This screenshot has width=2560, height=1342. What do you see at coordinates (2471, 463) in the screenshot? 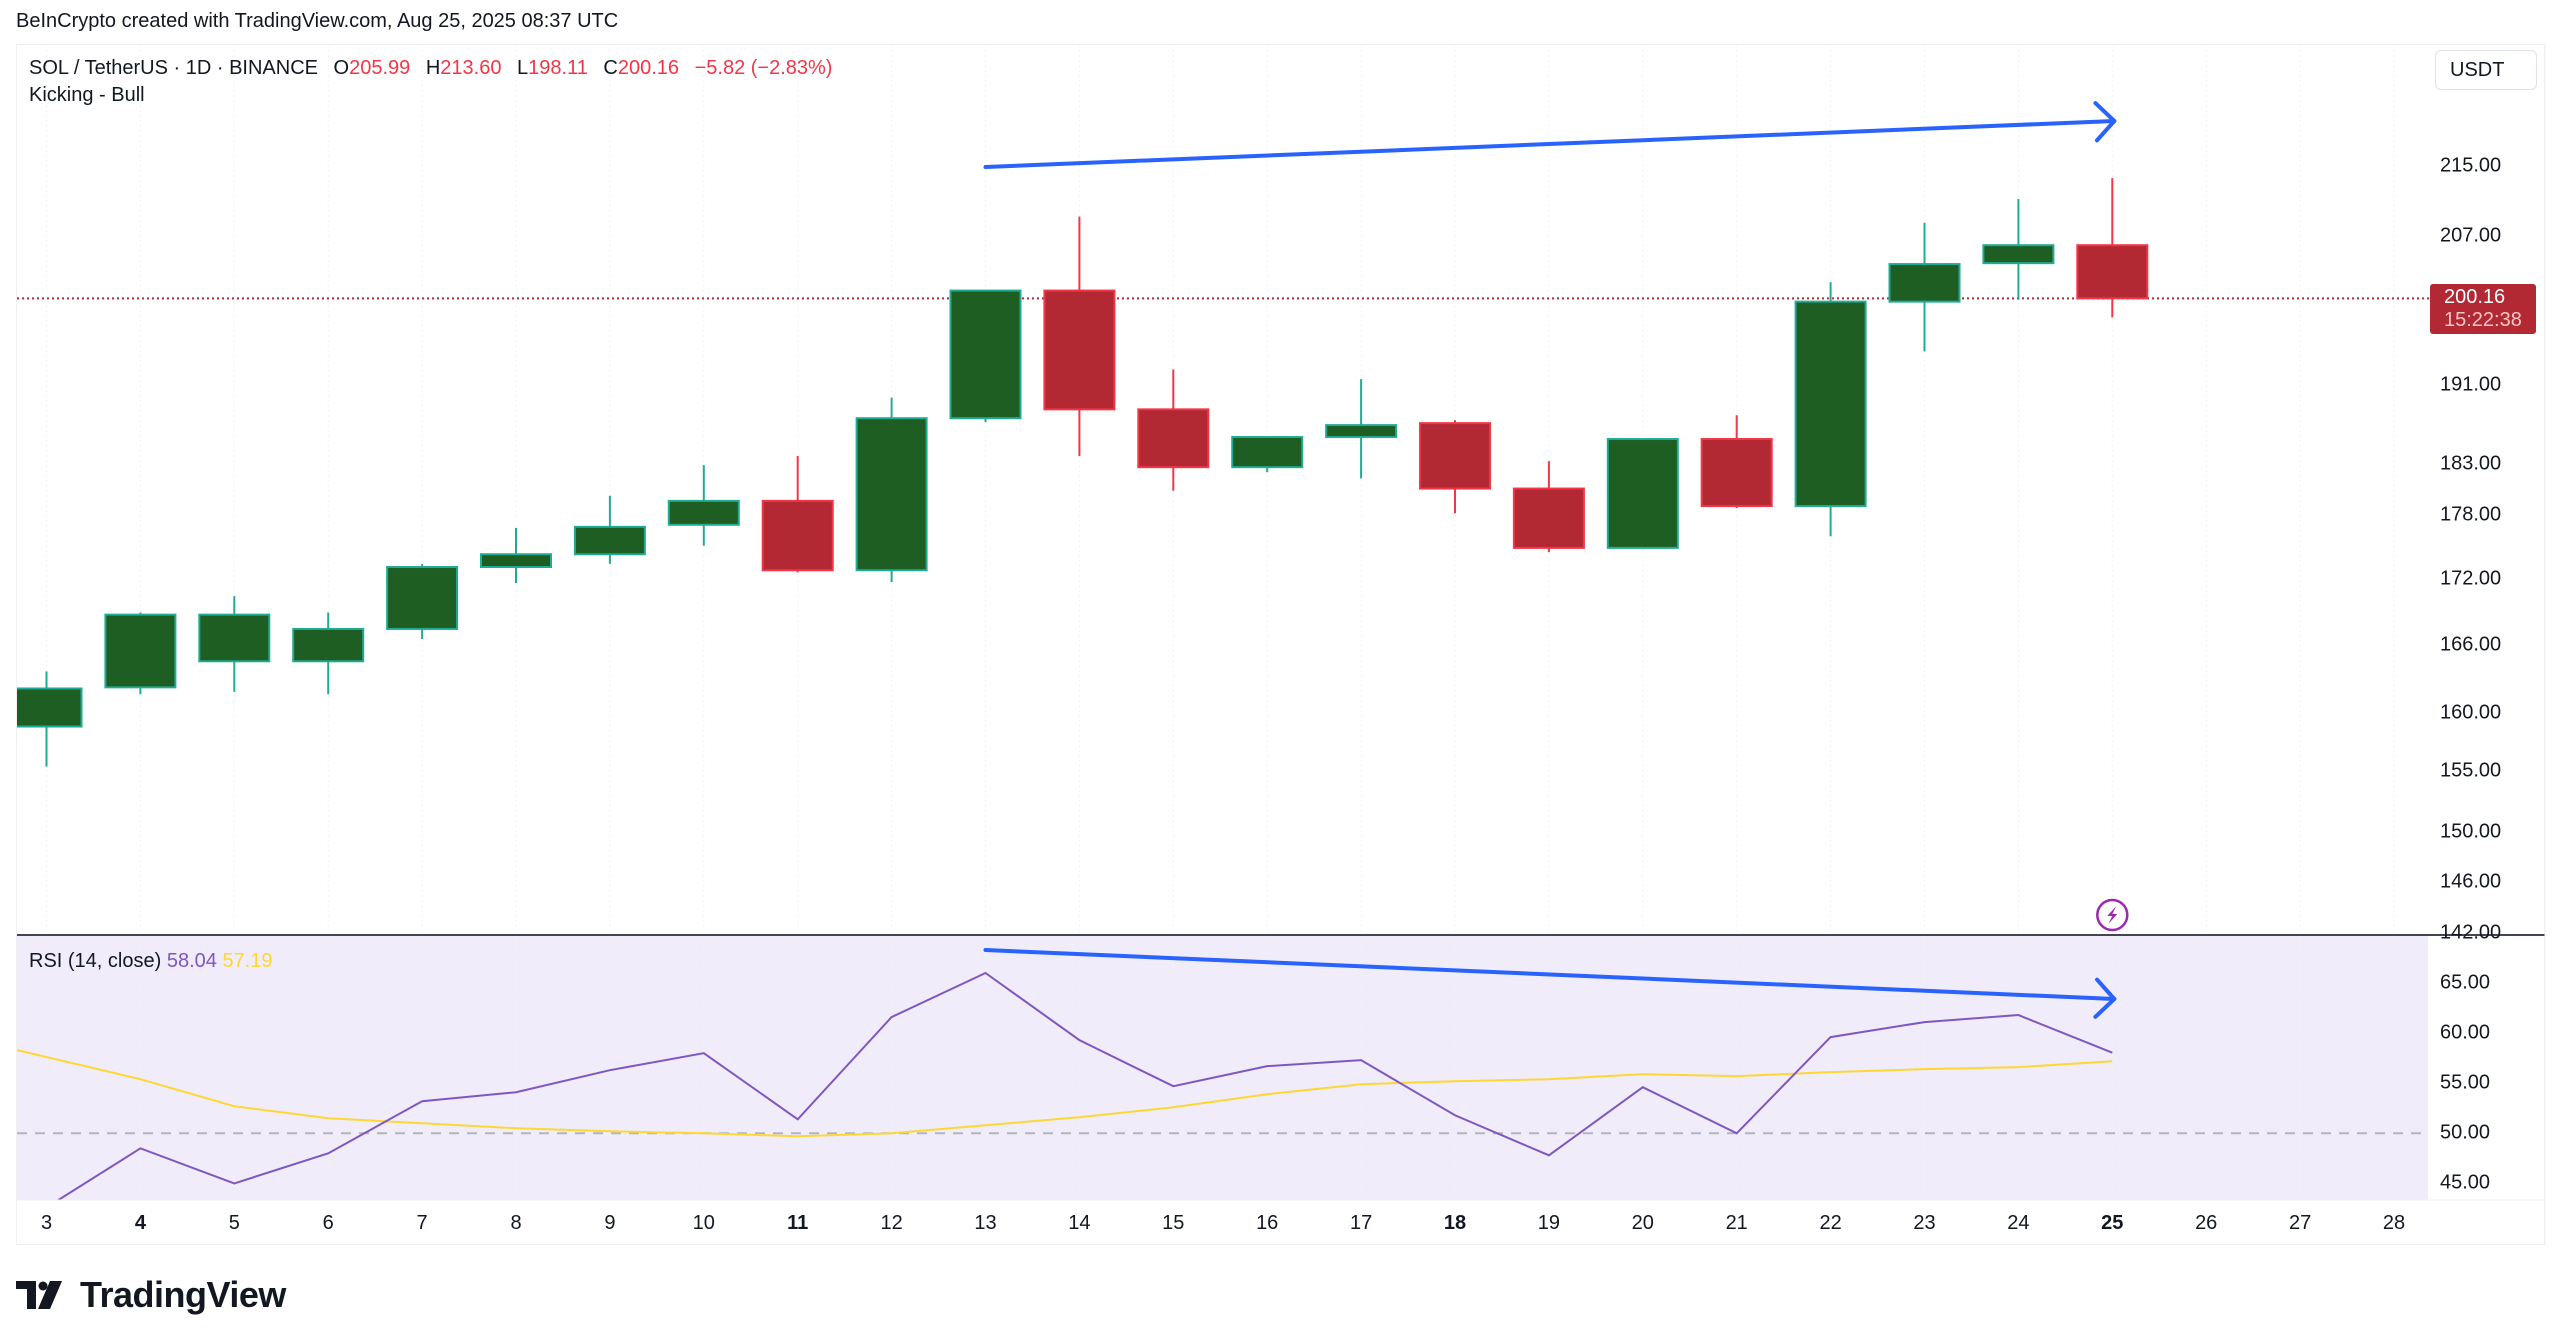
I see `price-tick-label: 183.00` at bounding box center [2471, 463].